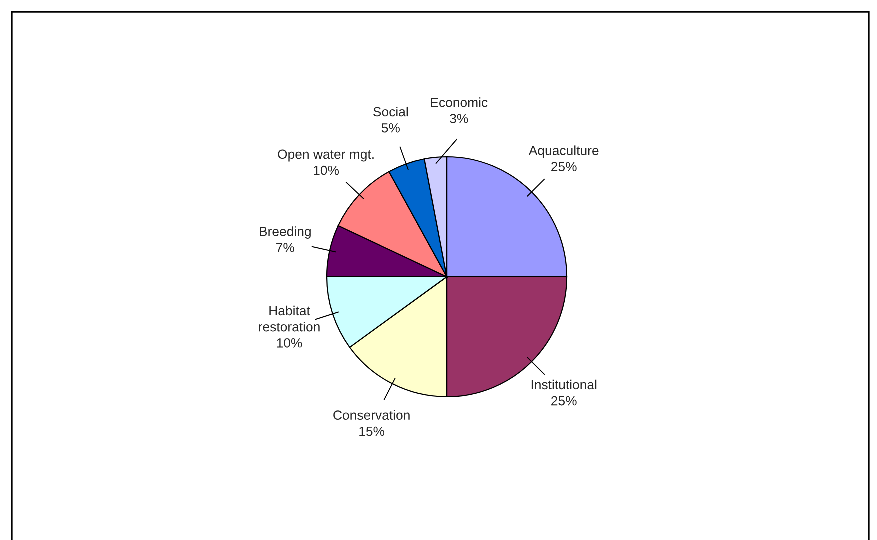 The height and width of the screenshot is (540, 877). What do you see at coordinates (372, 431) in the screenshot?
I see `data-label: 15%` at bounding box center [372, 431].